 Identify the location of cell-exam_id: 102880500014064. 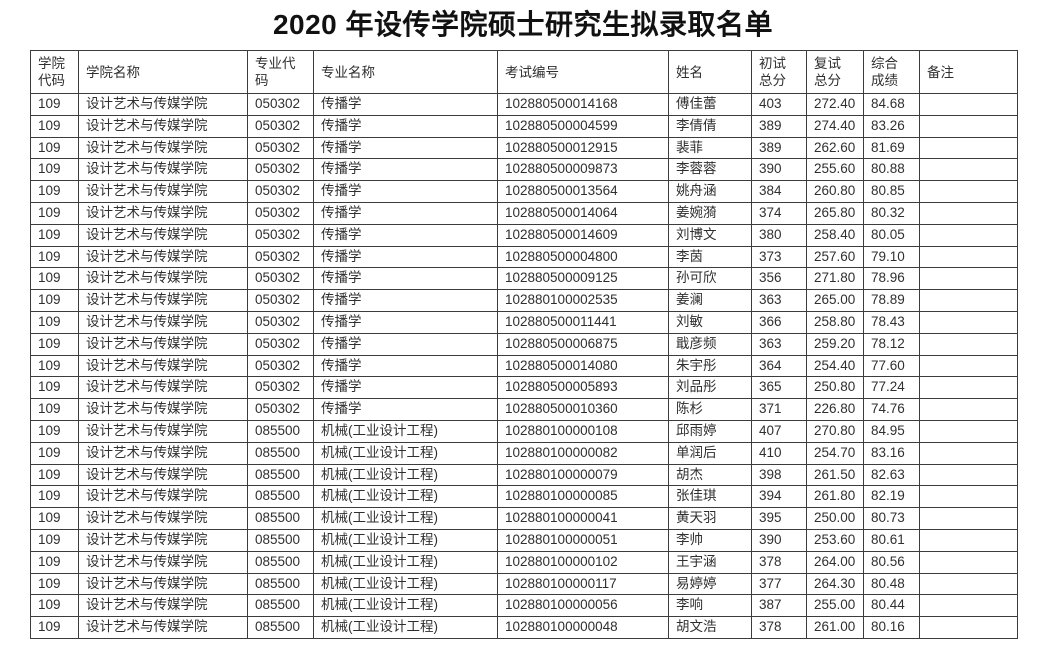
(583, 213).